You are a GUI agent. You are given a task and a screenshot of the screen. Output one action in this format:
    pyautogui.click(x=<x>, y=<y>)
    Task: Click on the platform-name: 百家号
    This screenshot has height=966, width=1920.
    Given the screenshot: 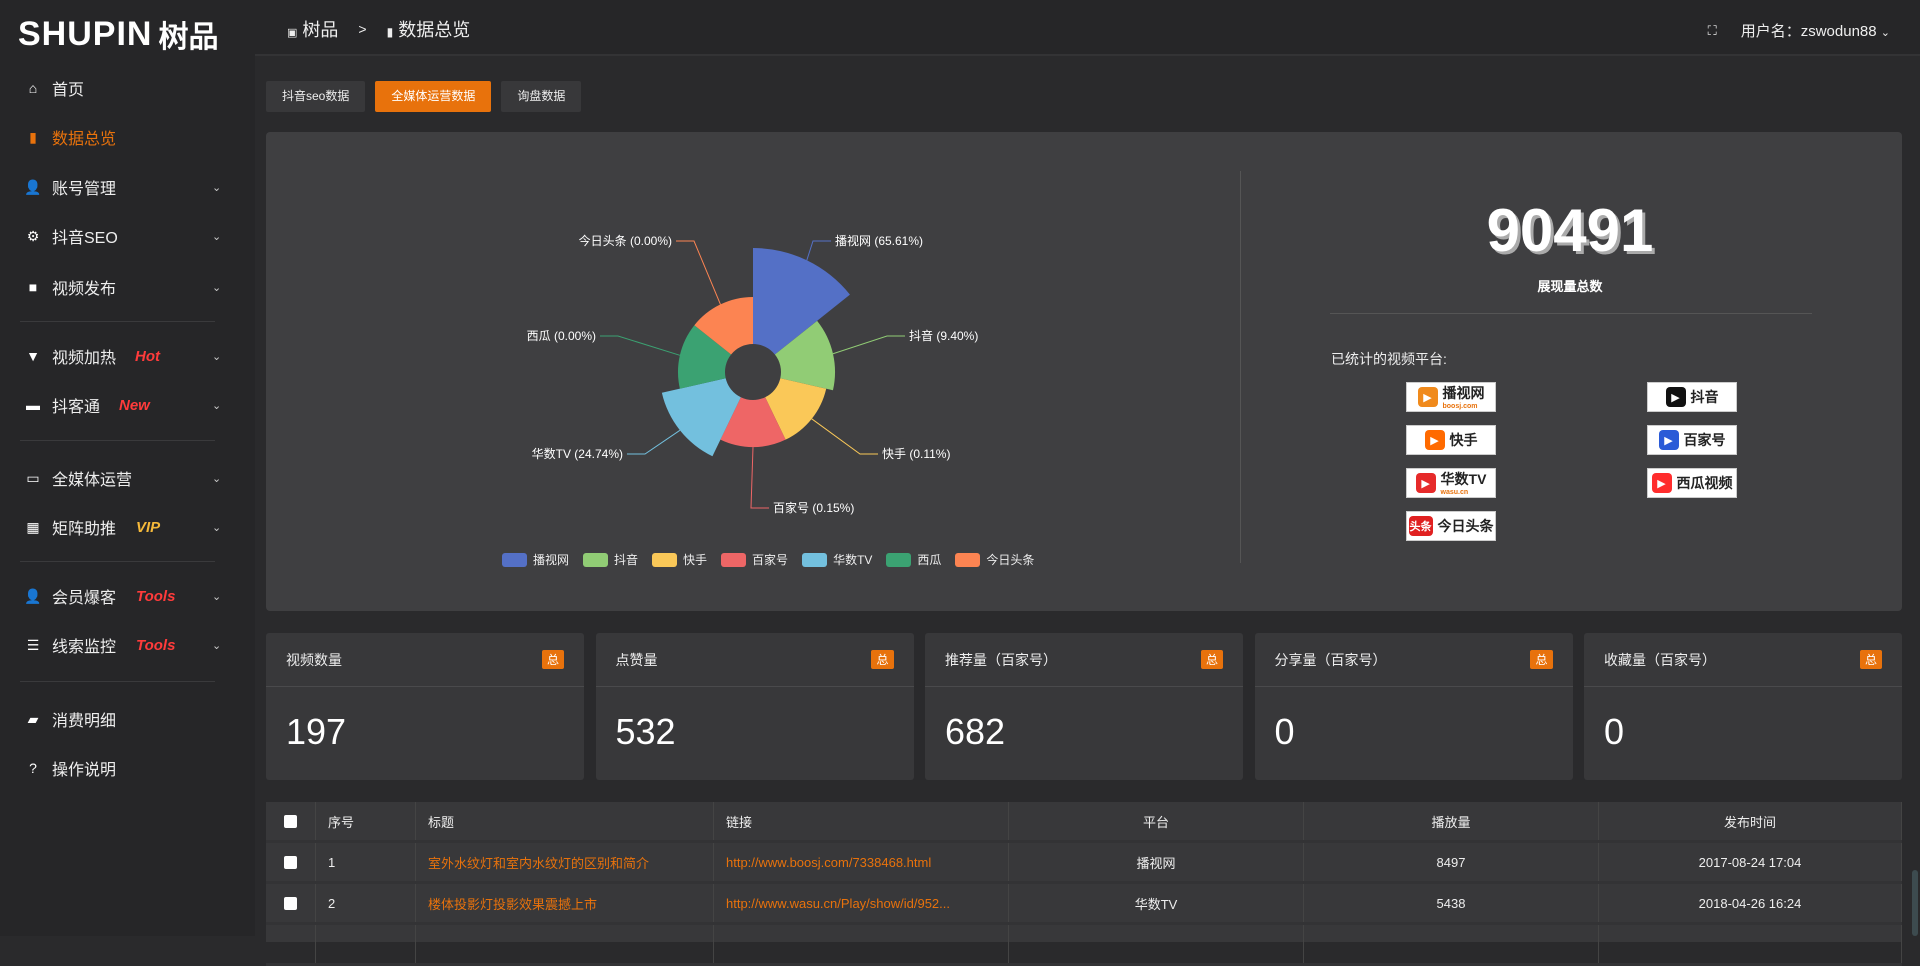 What is the action you would take?
    pyautogui.click(x=1704, y=440)
    